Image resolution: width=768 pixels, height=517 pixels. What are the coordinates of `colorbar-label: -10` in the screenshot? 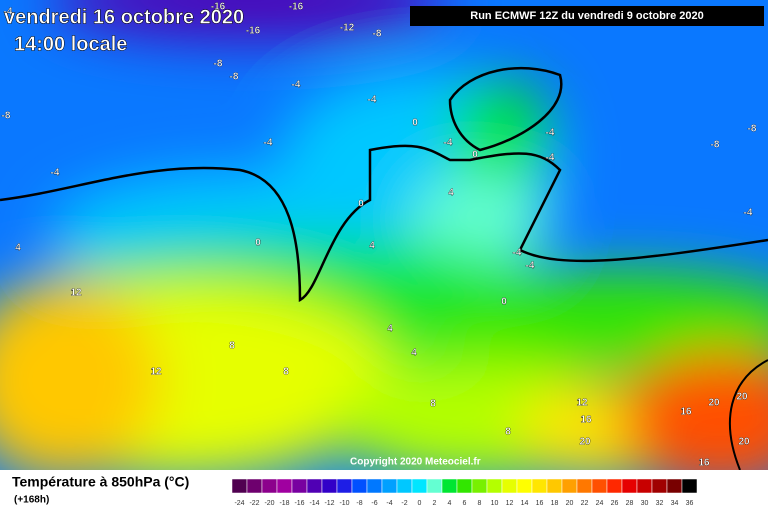 It's located at (344, 503).